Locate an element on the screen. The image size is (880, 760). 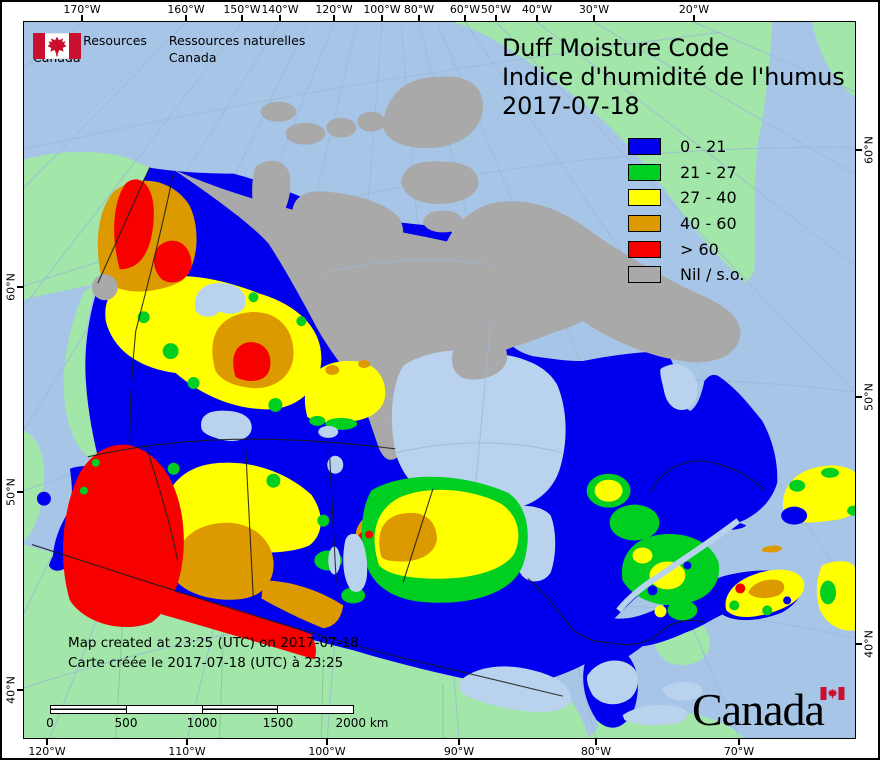
scale-bar: 0 500 1000 1500 2000 km is located at coordinates (217, 718).